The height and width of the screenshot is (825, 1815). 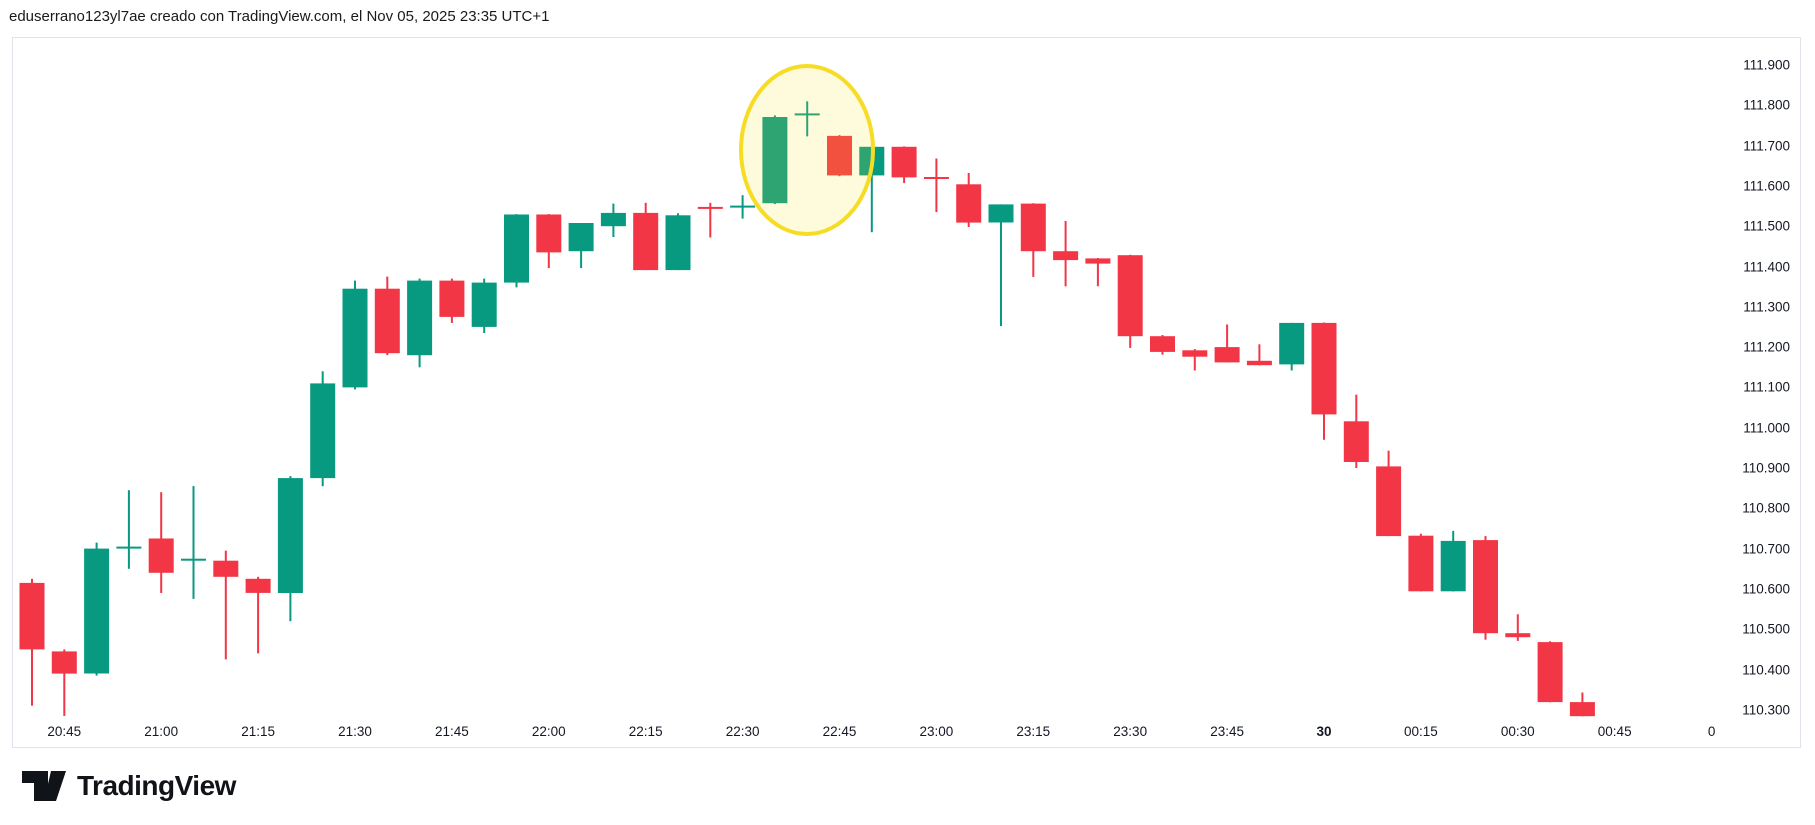 What do you see at coordinates (1227, 731) in the screenshot?
I see `time-tick-23:45: 23:45` at bounding box center [1227, 731].